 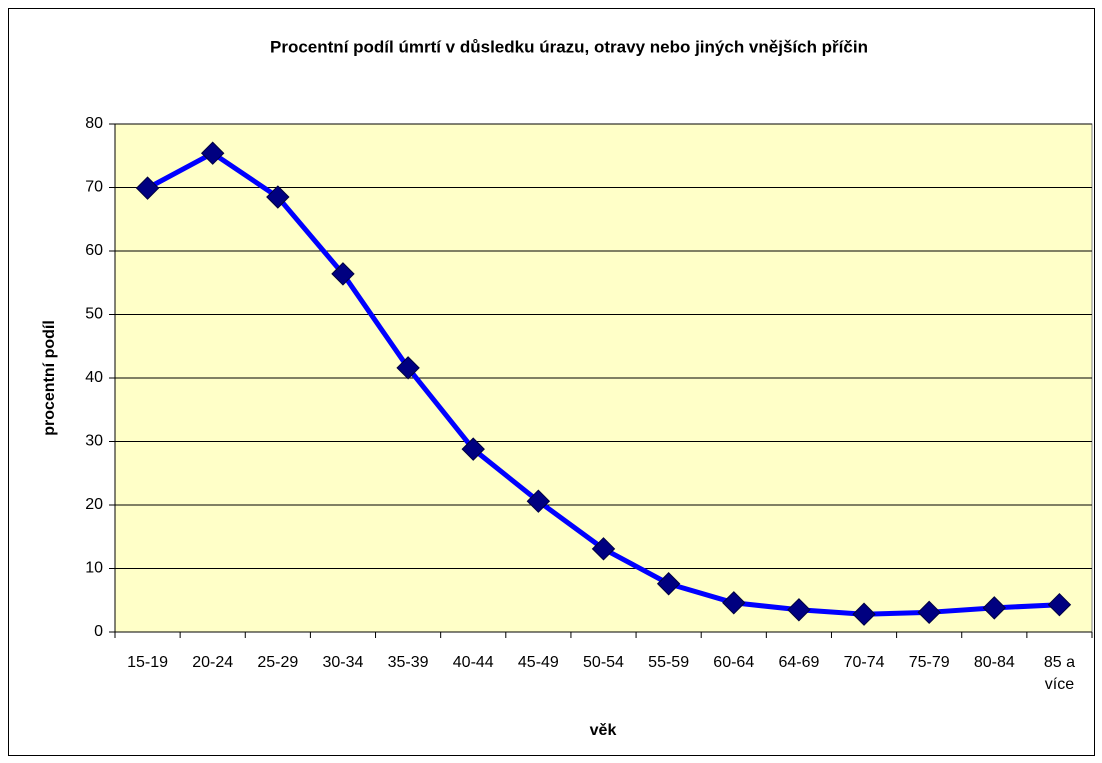 What do you see at coordinates (94, 504) in the screenshot?
I see `y-tick-label: 20` at bounding box center [94, 504].